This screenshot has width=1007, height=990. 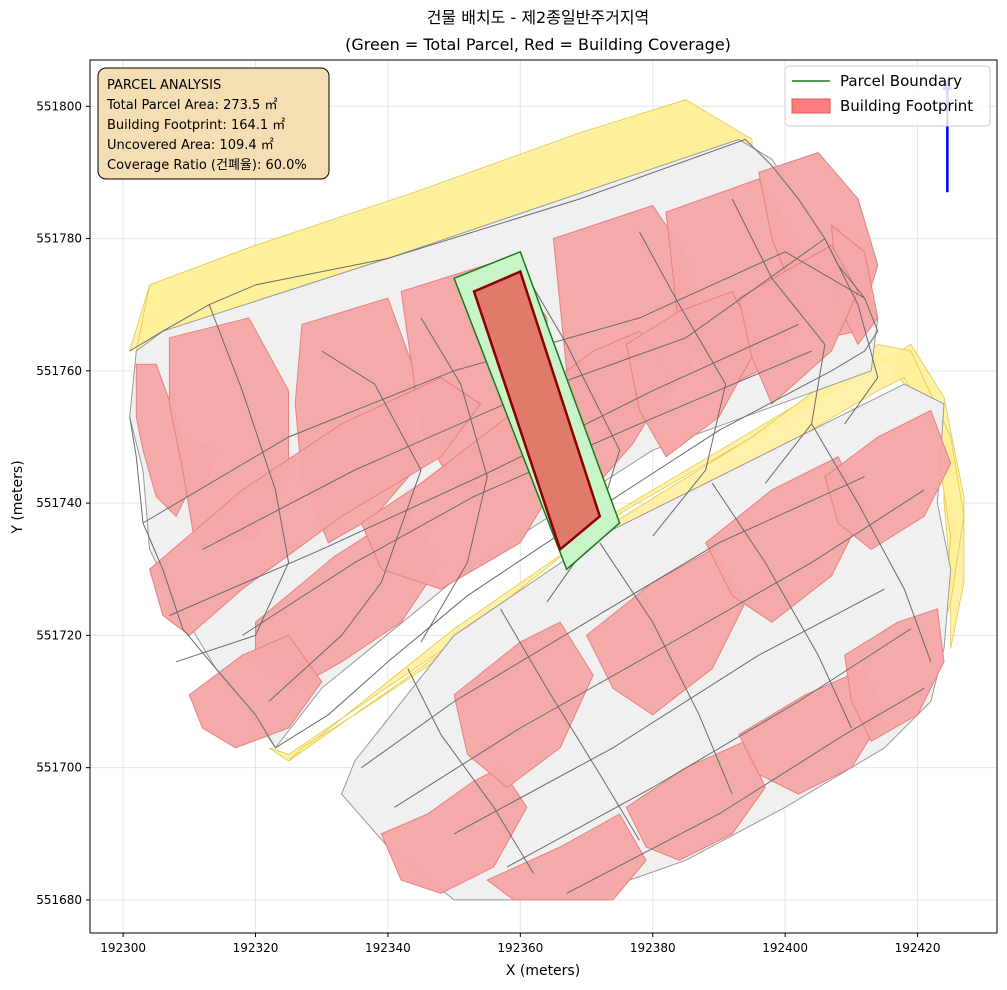 I want to click on x-tick-label: 192300, so click(x=123, y=948).